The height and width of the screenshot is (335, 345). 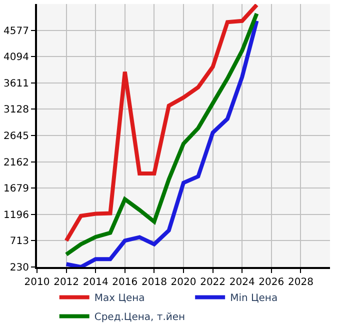 I want to click on x-tick-label: 2022, so click(x=213, y=282).